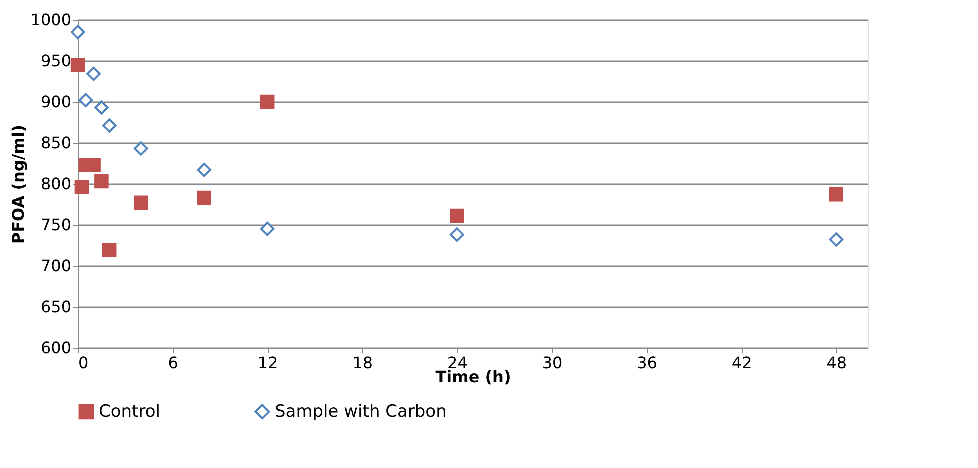 Image resolution: width=978 pixels, height=468 pixels. What do you see at coordinates (552, 363) in the screenshot?
I see `x-tick-label: 30` at bounding box center [552, 363].